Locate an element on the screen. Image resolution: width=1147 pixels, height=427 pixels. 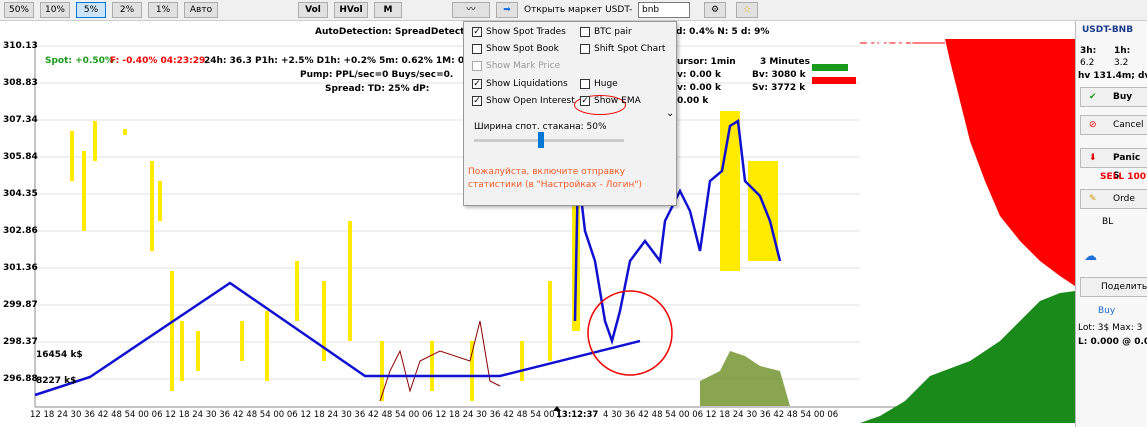
checkbox: ✓ Show Spot Trades is located at coordinates (519, 33).